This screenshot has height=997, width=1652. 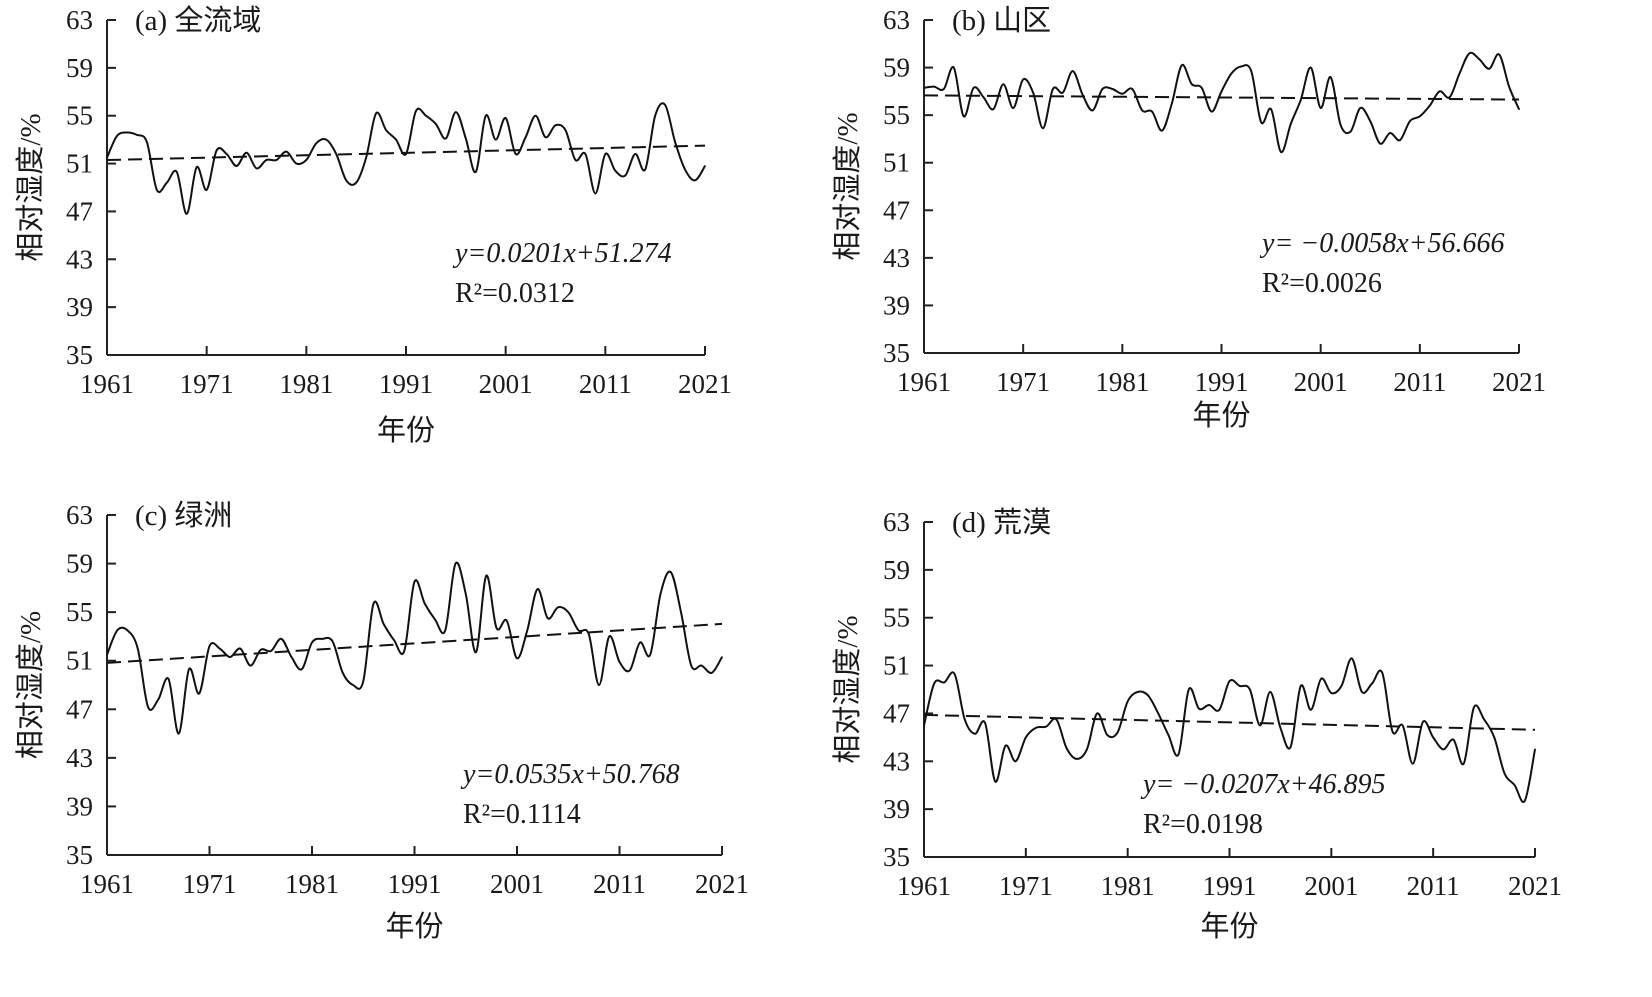 I want to click on r-squared-label: R²=0.0312, so click(x=515, y=293).